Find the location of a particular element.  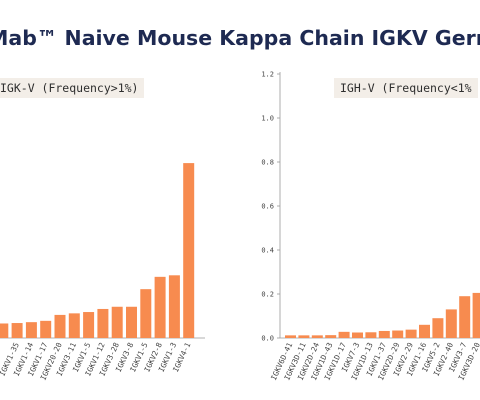

right-y-tick-label: 0.0 is located at coordinates (267, 339).